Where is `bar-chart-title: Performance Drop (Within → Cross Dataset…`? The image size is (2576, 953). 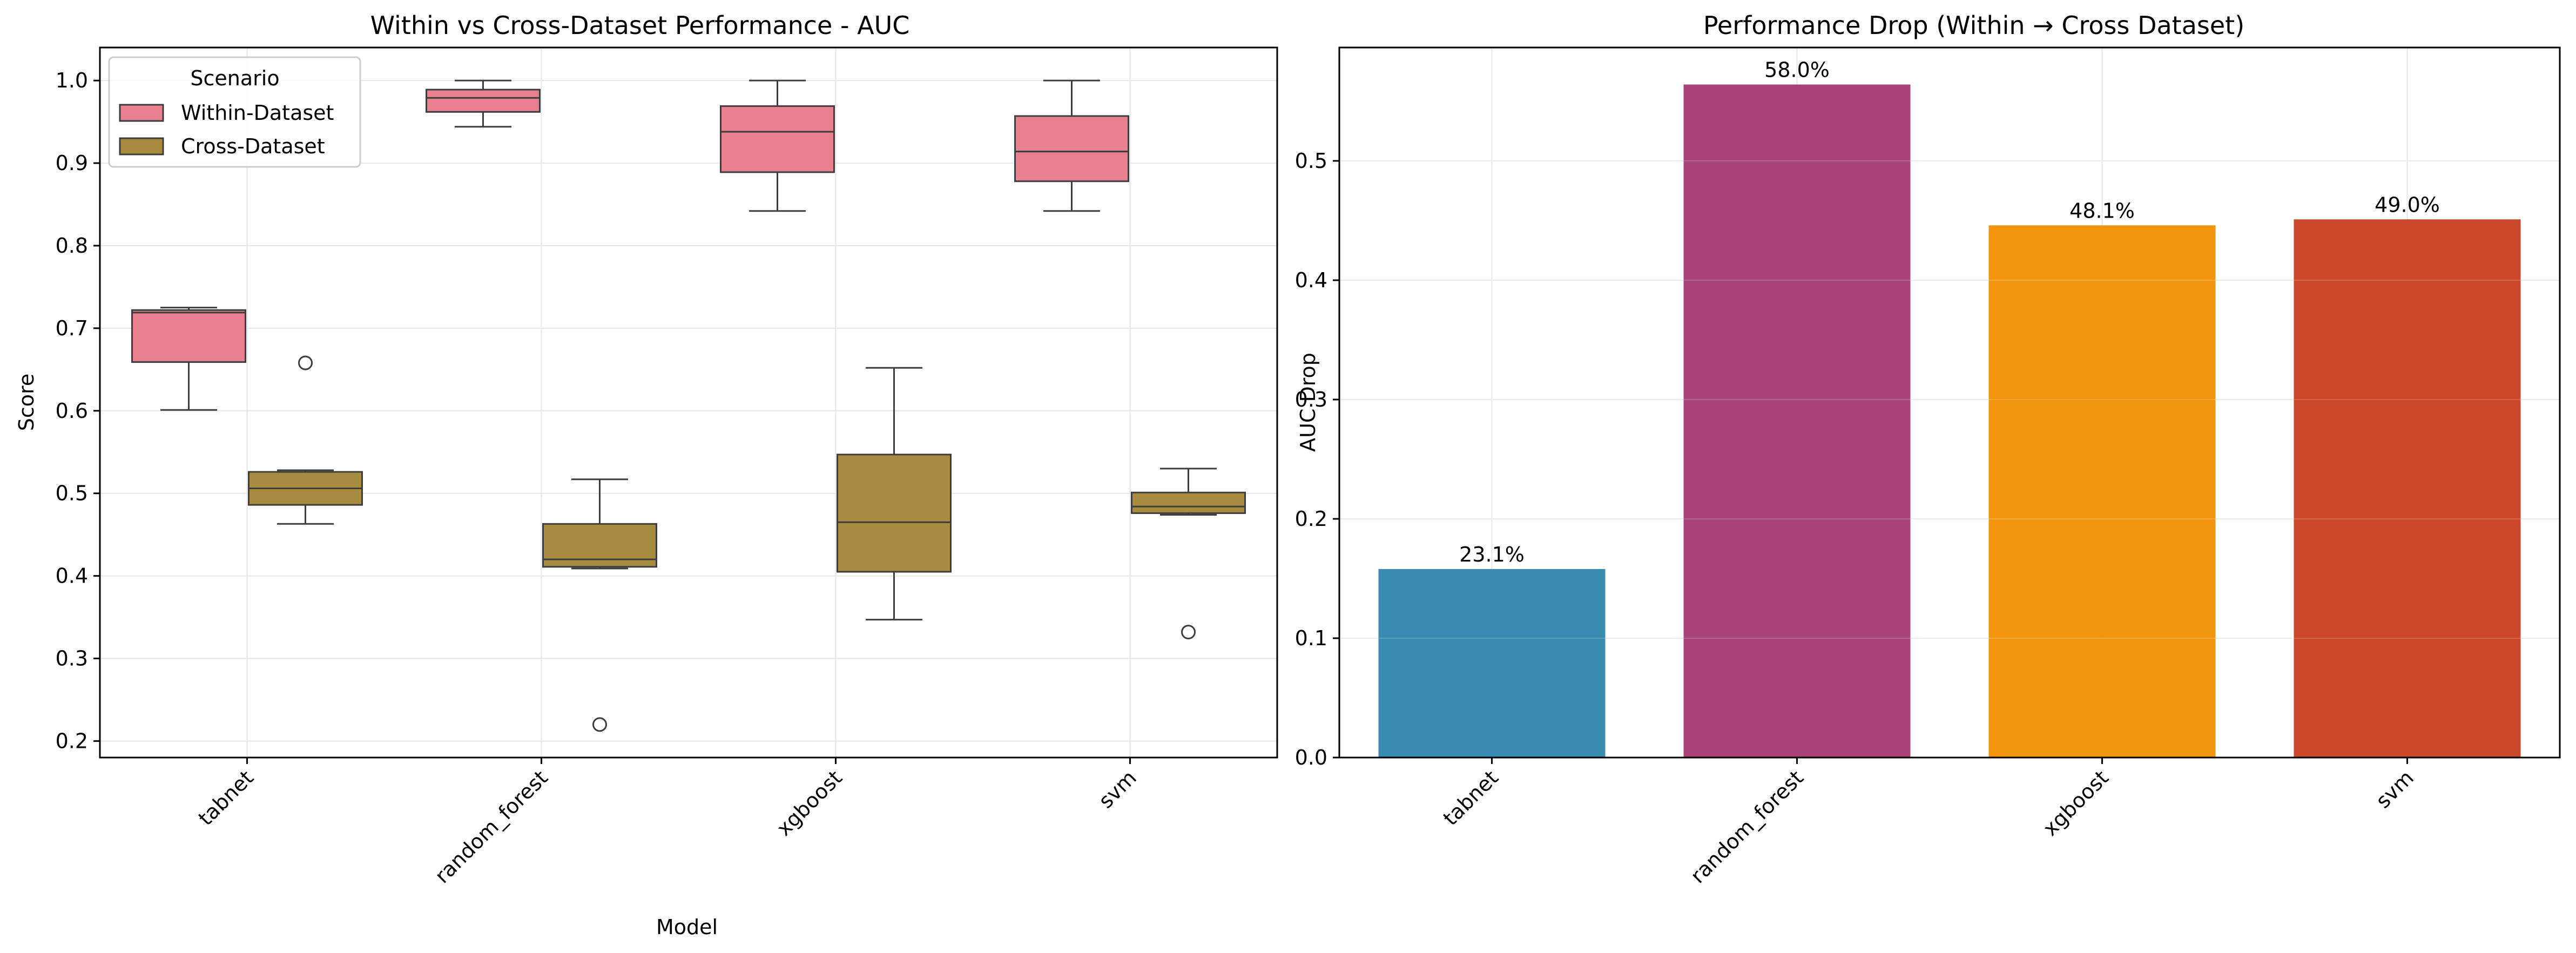
bar-chart-title: Performance Drop (Within → Cross Dataset… is located at coordinates (1973, 25).